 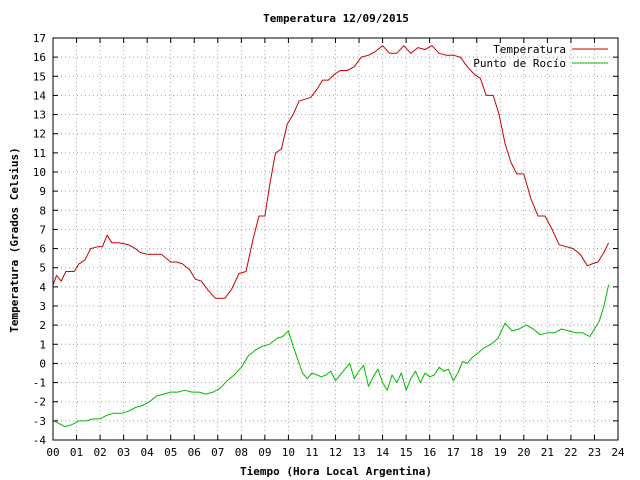 I want to click on x-tick-label: 00, so click(x=52, y=452).